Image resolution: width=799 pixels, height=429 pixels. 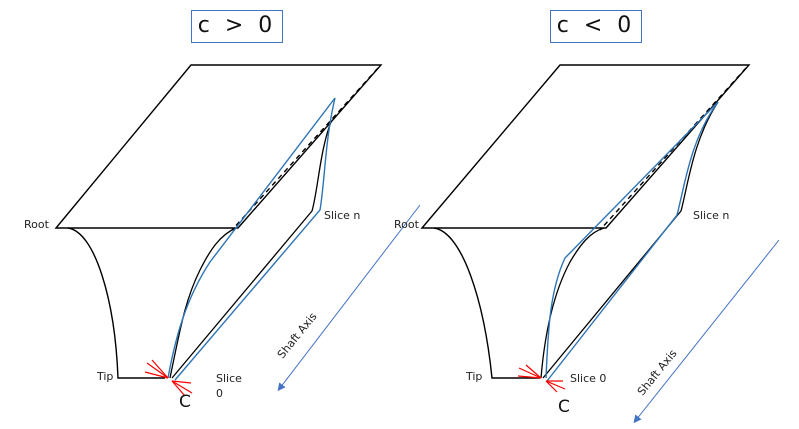 What do you see at coordinates (229, 378) in the screenshot?
I see `slice-0-label: Slice` at bounding box center [229, 378].